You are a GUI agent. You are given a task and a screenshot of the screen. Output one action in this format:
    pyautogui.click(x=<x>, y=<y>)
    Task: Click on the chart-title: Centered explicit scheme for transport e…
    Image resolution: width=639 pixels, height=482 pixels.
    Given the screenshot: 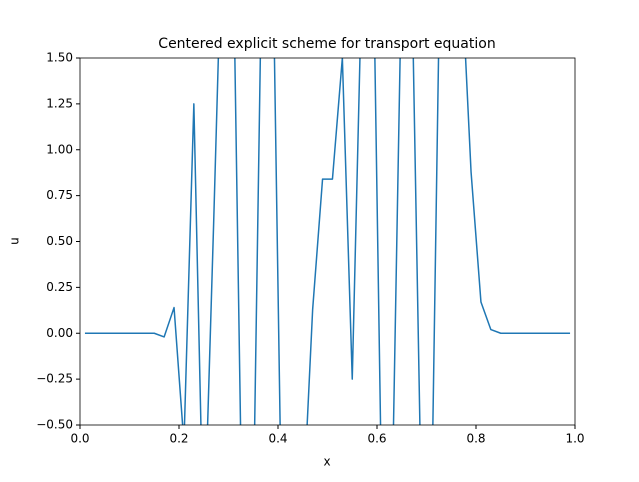 What is the action you would take?
    pyautogui.click(x=326, y=44)
    